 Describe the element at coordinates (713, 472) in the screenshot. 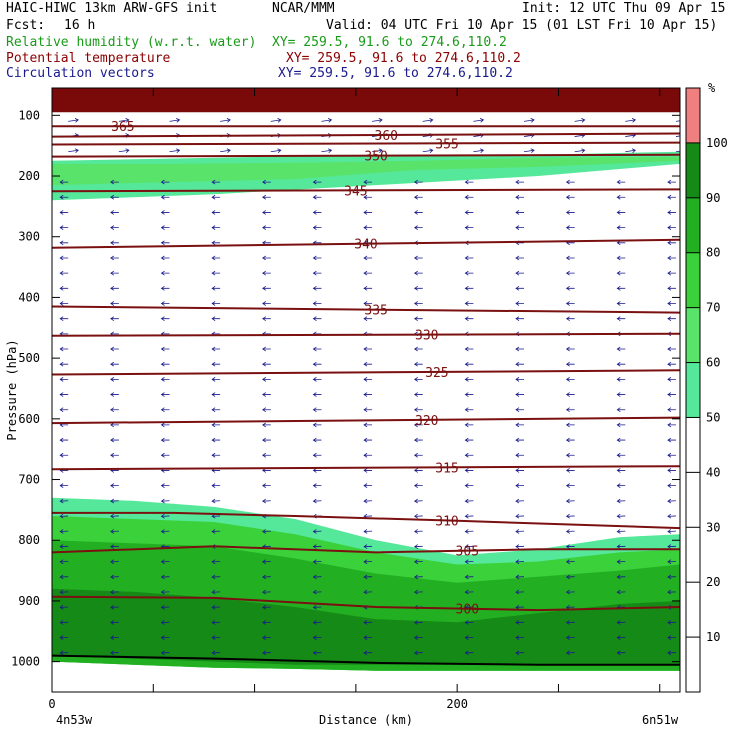

I see `colorbar-label-40: 40` at that location.